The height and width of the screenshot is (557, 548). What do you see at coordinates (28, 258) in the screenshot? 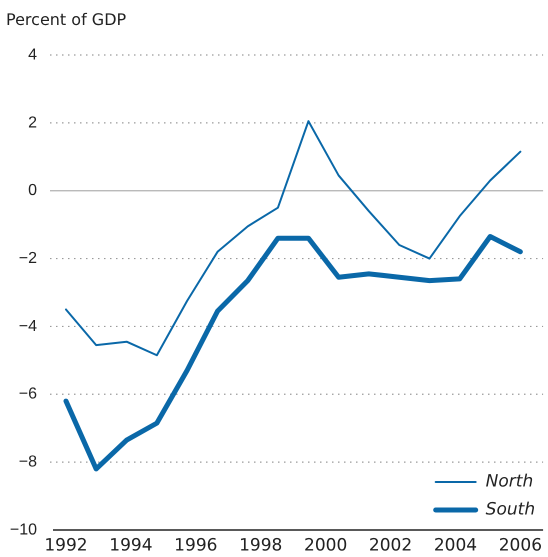
I see `y-tick-label: −2` at bounding box center [28, 258].